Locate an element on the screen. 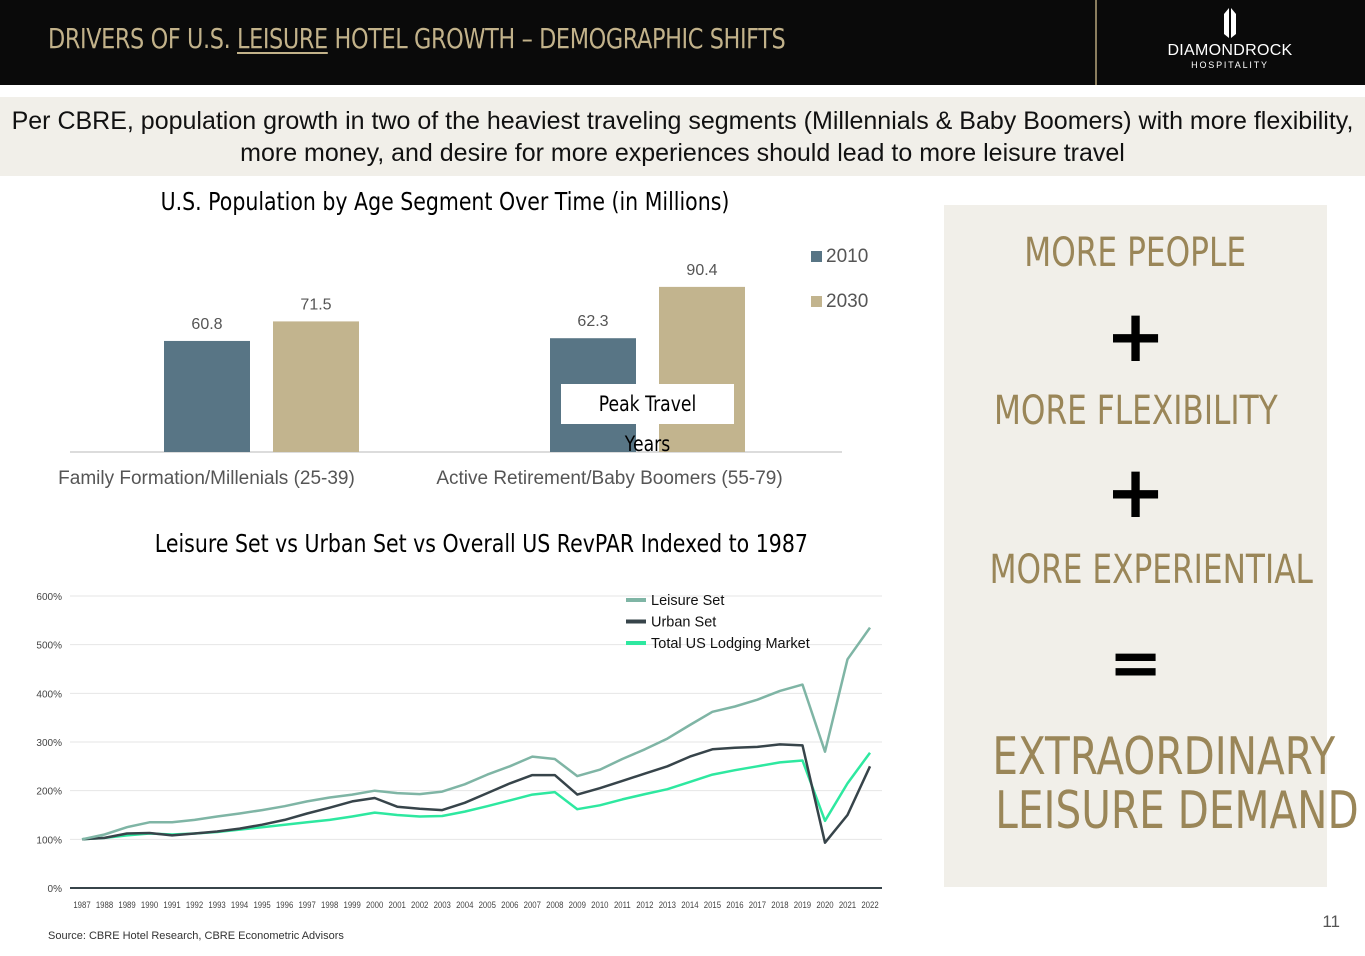  x-tick-label: 1995 is located at coordinates (261, 904).